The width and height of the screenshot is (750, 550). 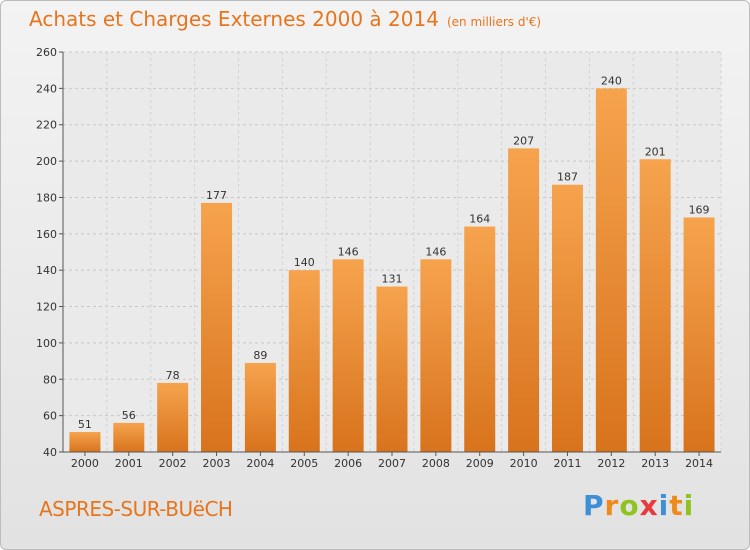 I want to click on x-tick-label: 2001, so click(x=129, y=463).